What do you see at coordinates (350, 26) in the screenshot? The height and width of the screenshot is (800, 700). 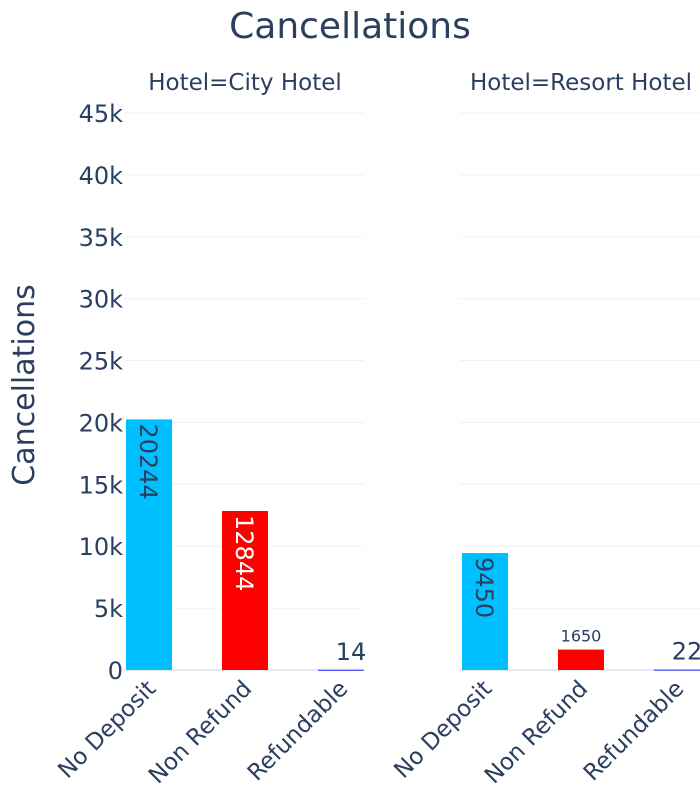 I see `chart-title: Cancellations` at bounding box center [350, 26].